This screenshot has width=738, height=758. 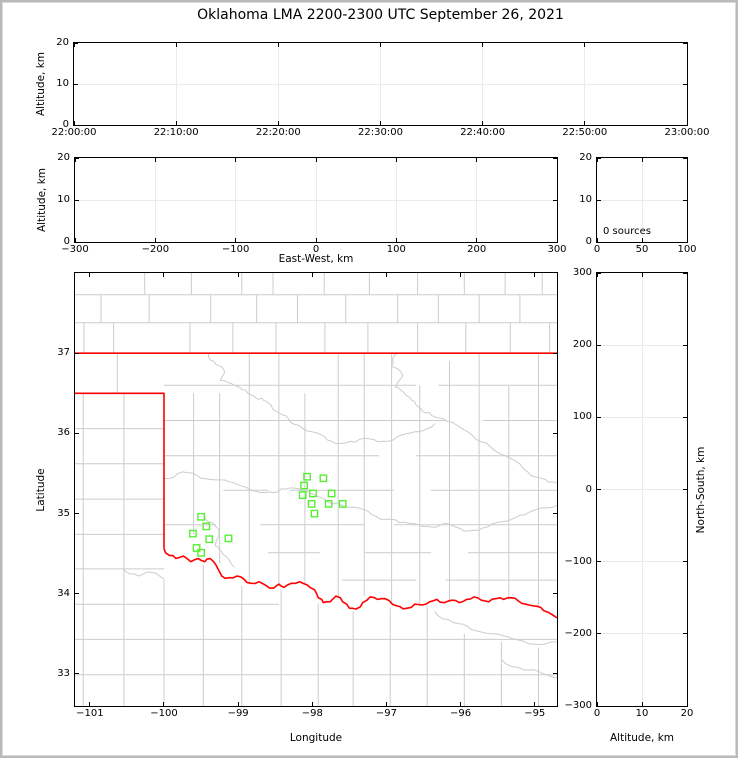 I want to click on x-tick-label: −101, so click(x=90, y=713).